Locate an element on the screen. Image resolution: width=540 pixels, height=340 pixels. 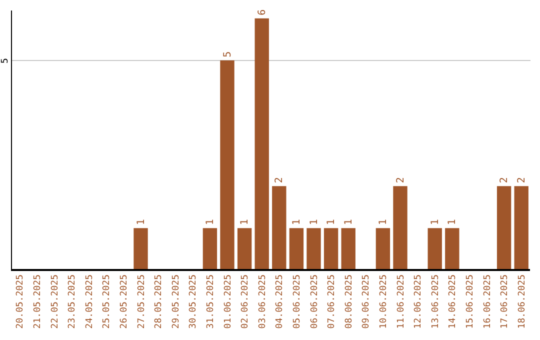
x-tick-label: 22.05.2025 is located at coordinates (55, 301).